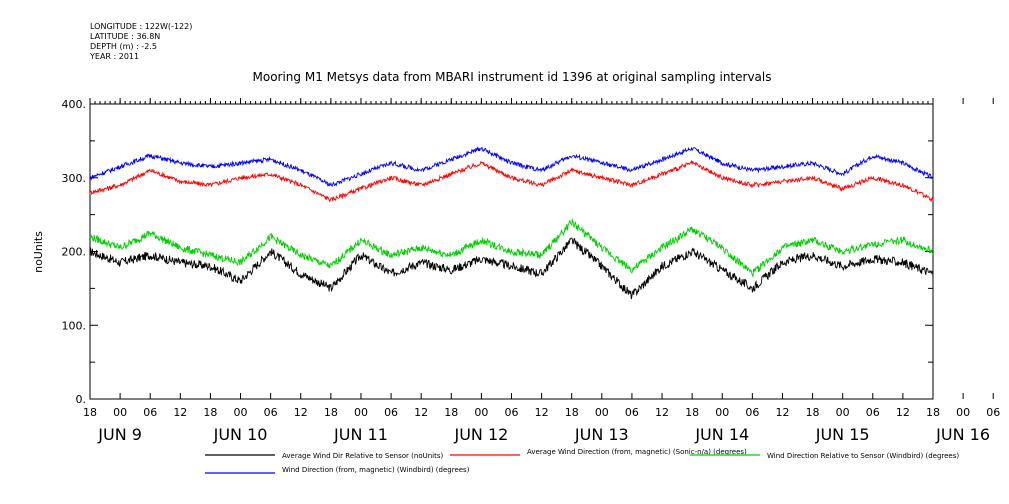 This screenshot has width=1009, height=504. Describe the element at coordinates (115, 56) in the screenshot. I see `year-label: YEAR : 2011` at that location.